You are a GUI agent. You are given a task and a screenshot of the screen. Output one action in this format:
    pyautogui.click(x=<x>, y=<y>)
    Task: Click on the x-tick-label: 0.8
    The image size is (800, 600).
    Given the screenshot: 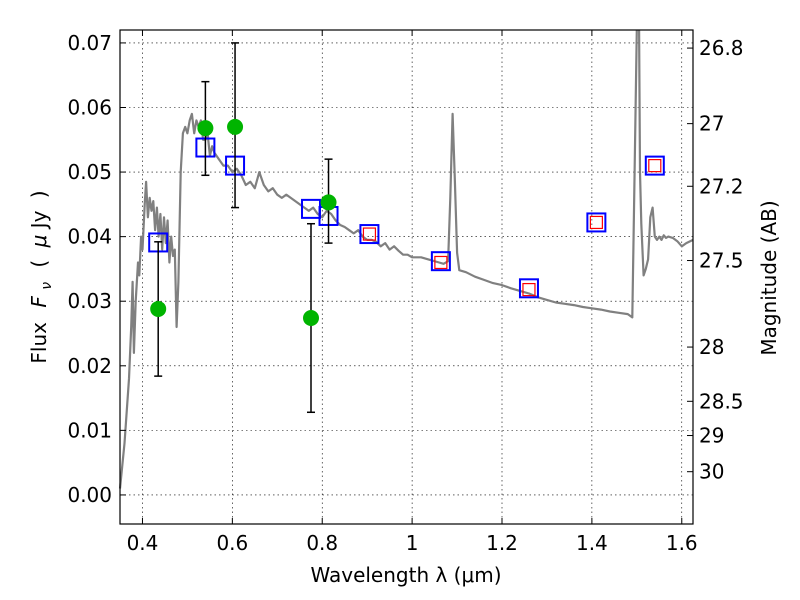 What is the action you would take?
    pyautogui.click(x=322, y=543)
    